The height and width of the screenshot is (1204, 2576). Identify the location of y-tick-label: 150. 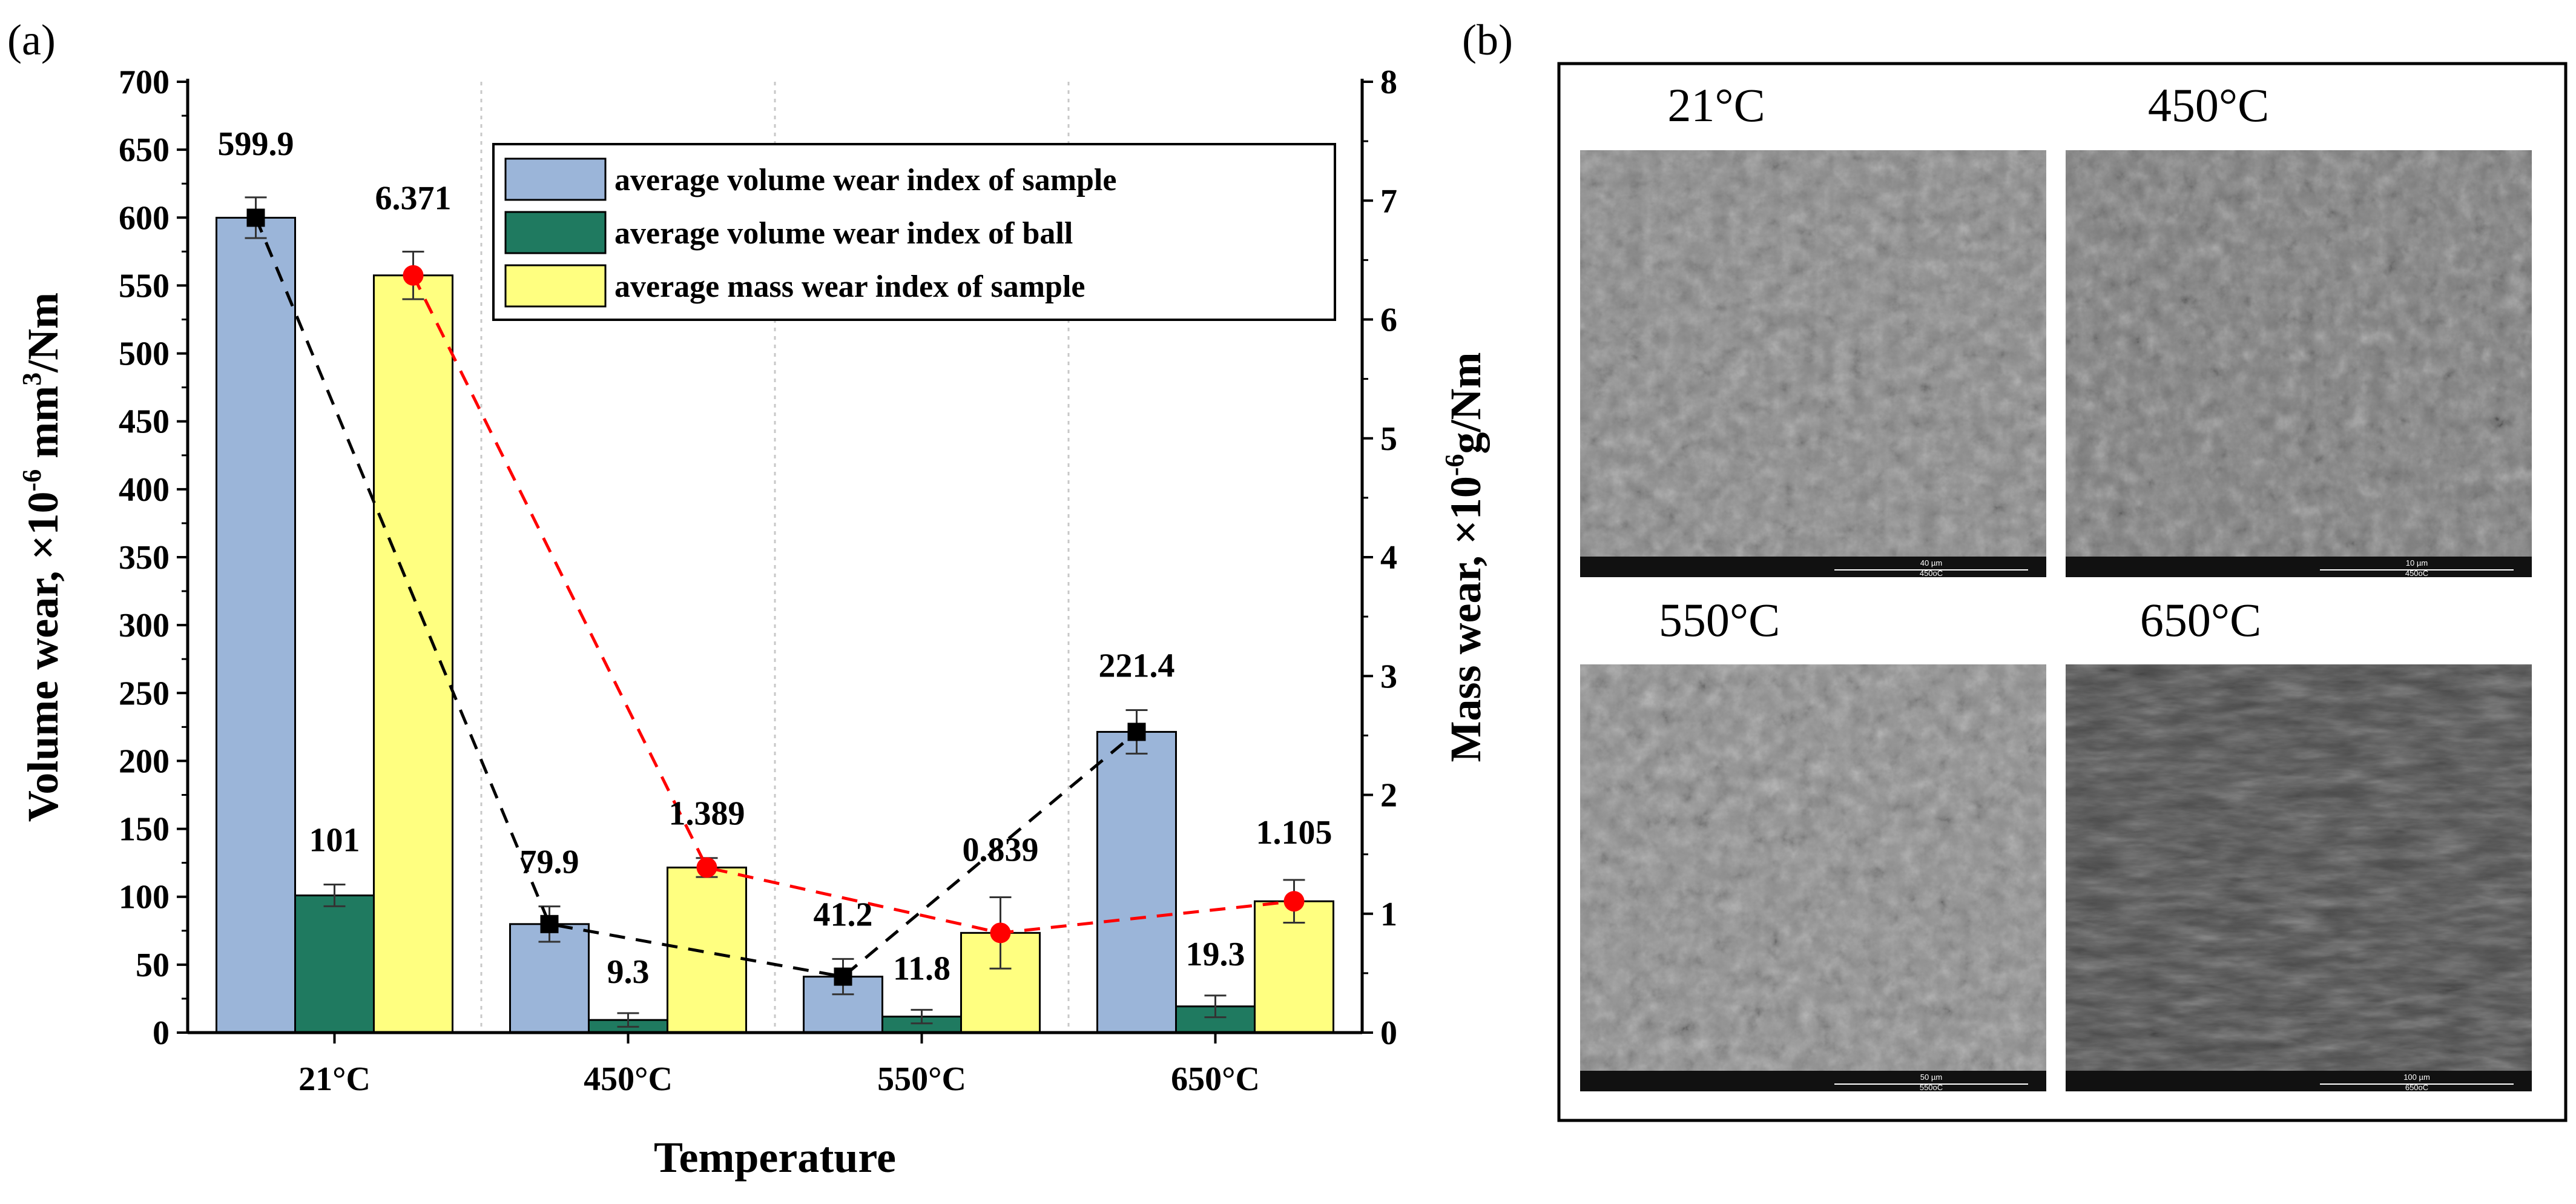
(144, 829).